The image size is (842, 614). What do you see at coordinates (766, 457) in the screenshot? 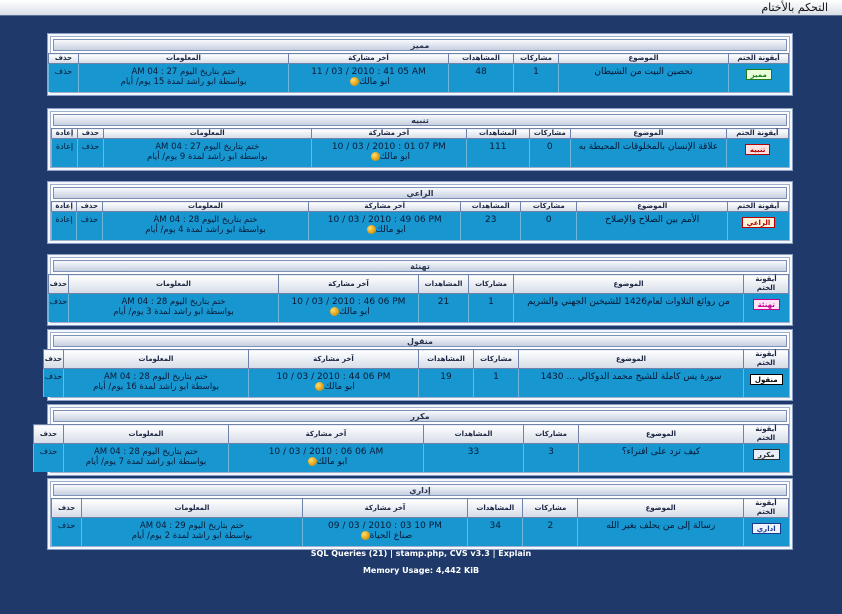
I see `stamp-icon-cell: مكرر` at bounding box center [766, 457].